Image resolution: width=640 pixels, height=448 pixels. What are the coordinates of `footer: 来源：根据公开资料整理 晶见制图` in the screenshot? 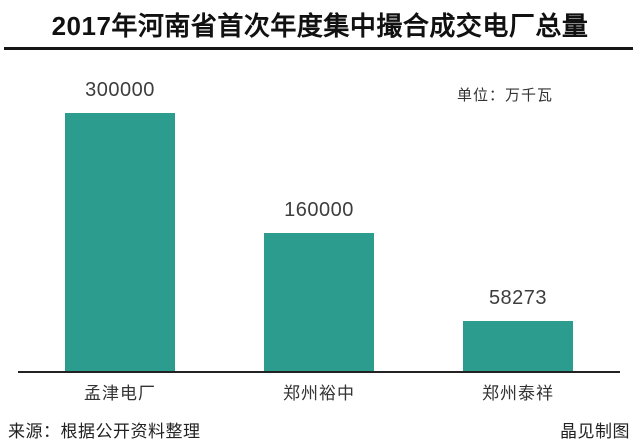 It's located at (319, 429).